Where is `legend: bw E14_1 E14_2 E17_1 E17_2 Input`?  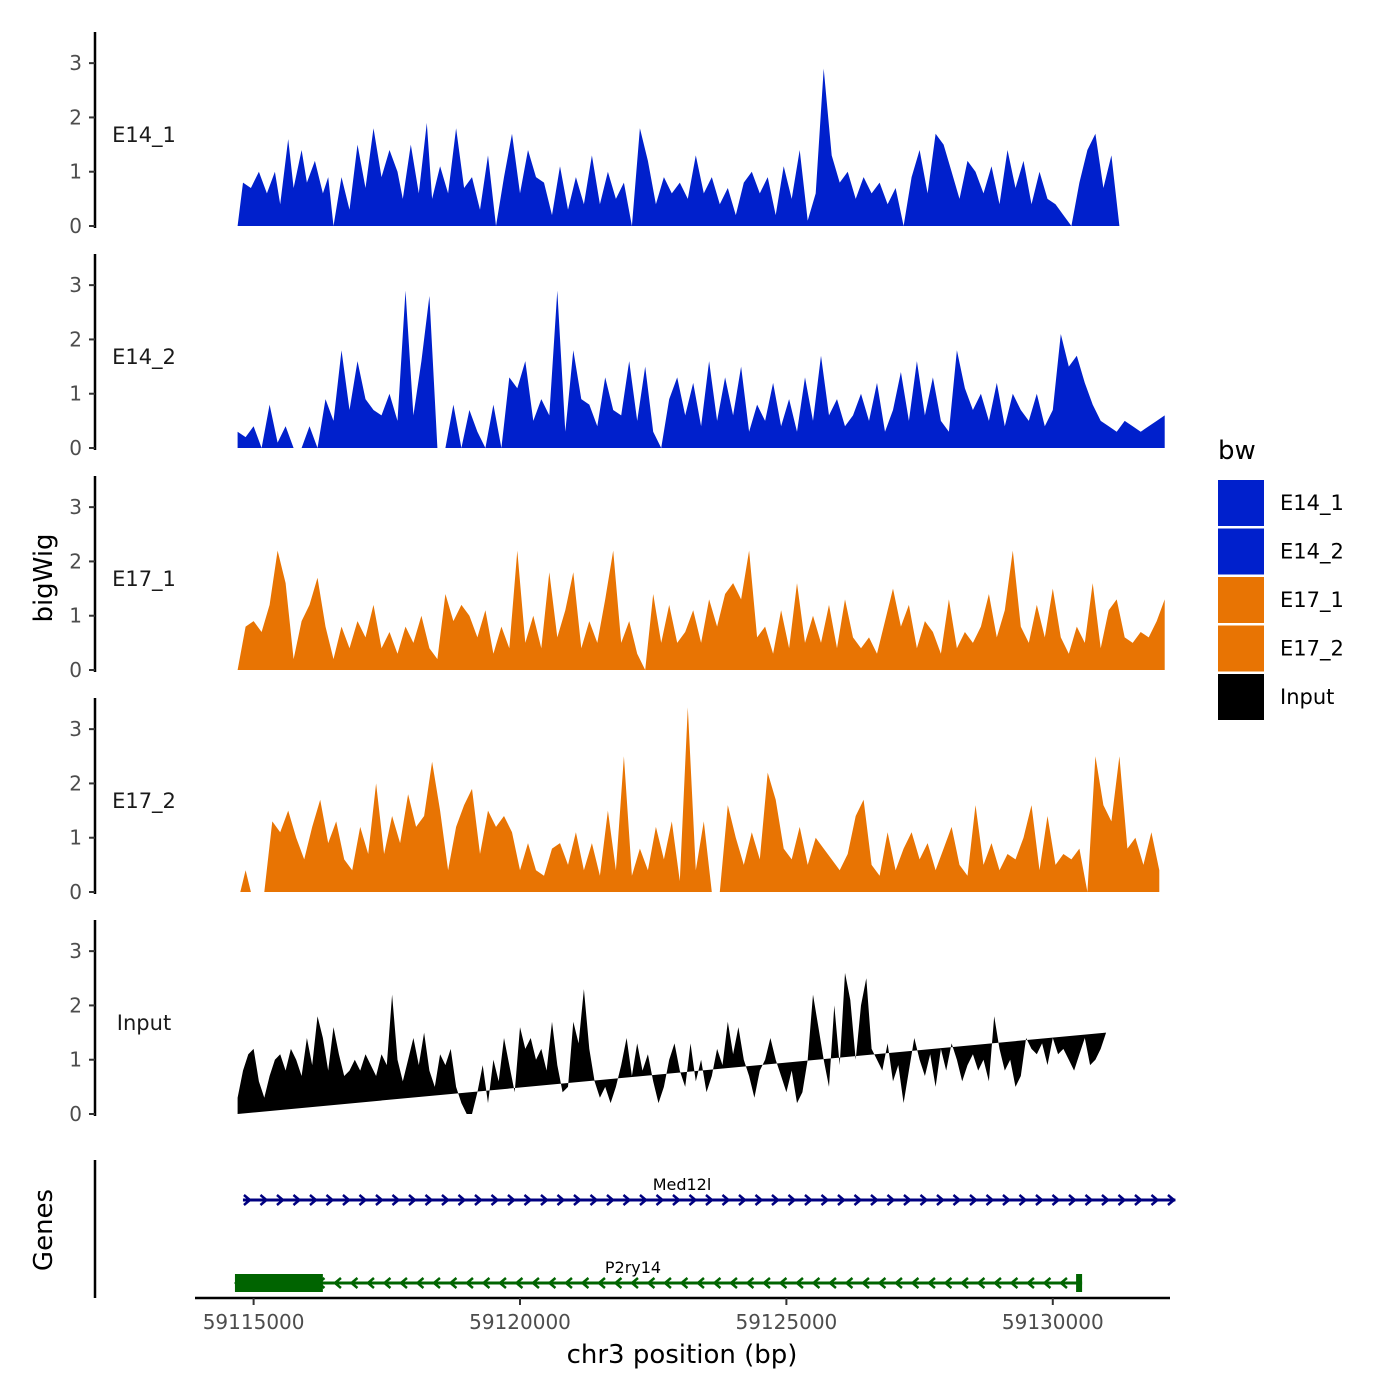
legend: bw E14_1 E14_2 E17_1 E17_2 Input is located at coordinates (1281, 578).